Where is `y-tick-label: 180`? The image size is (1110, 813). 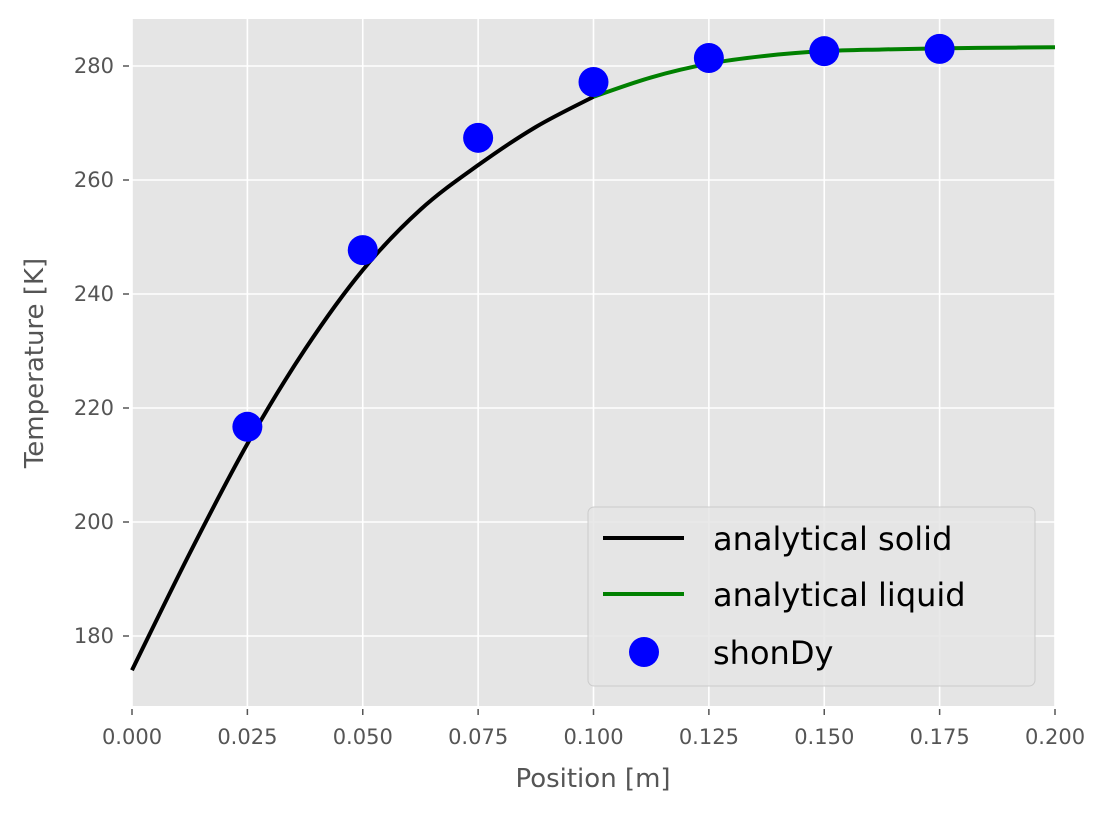 y-tick-label: 180 is located at coordinates (94, 636).